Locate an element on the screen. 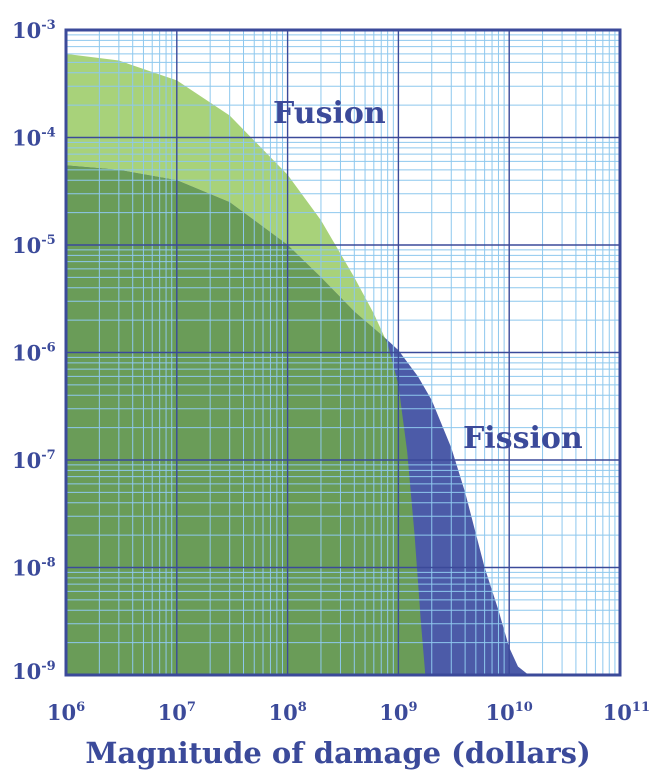 The image size is (658, 776). x-tick-label-exponent: 11 is located at coordinates (641, 707).